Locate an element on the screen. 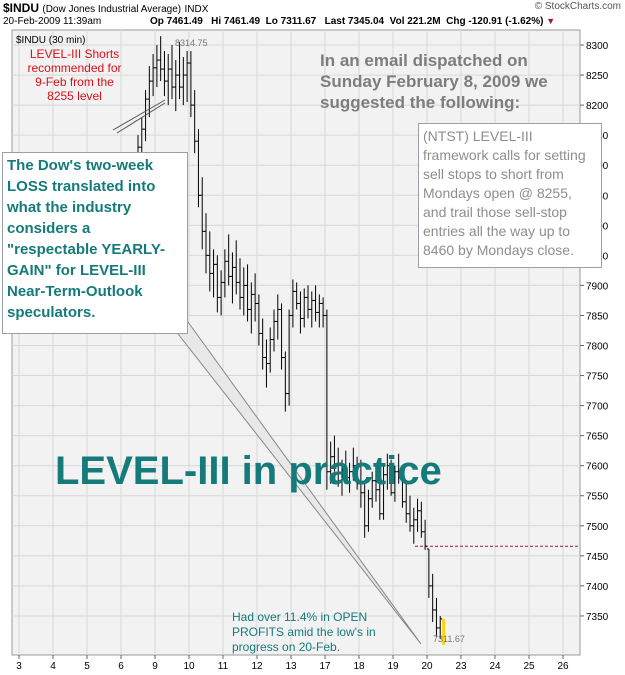 This screenshot has height=675, width=625. y-tick-label: 7850 is located at coordinates (597, 316).